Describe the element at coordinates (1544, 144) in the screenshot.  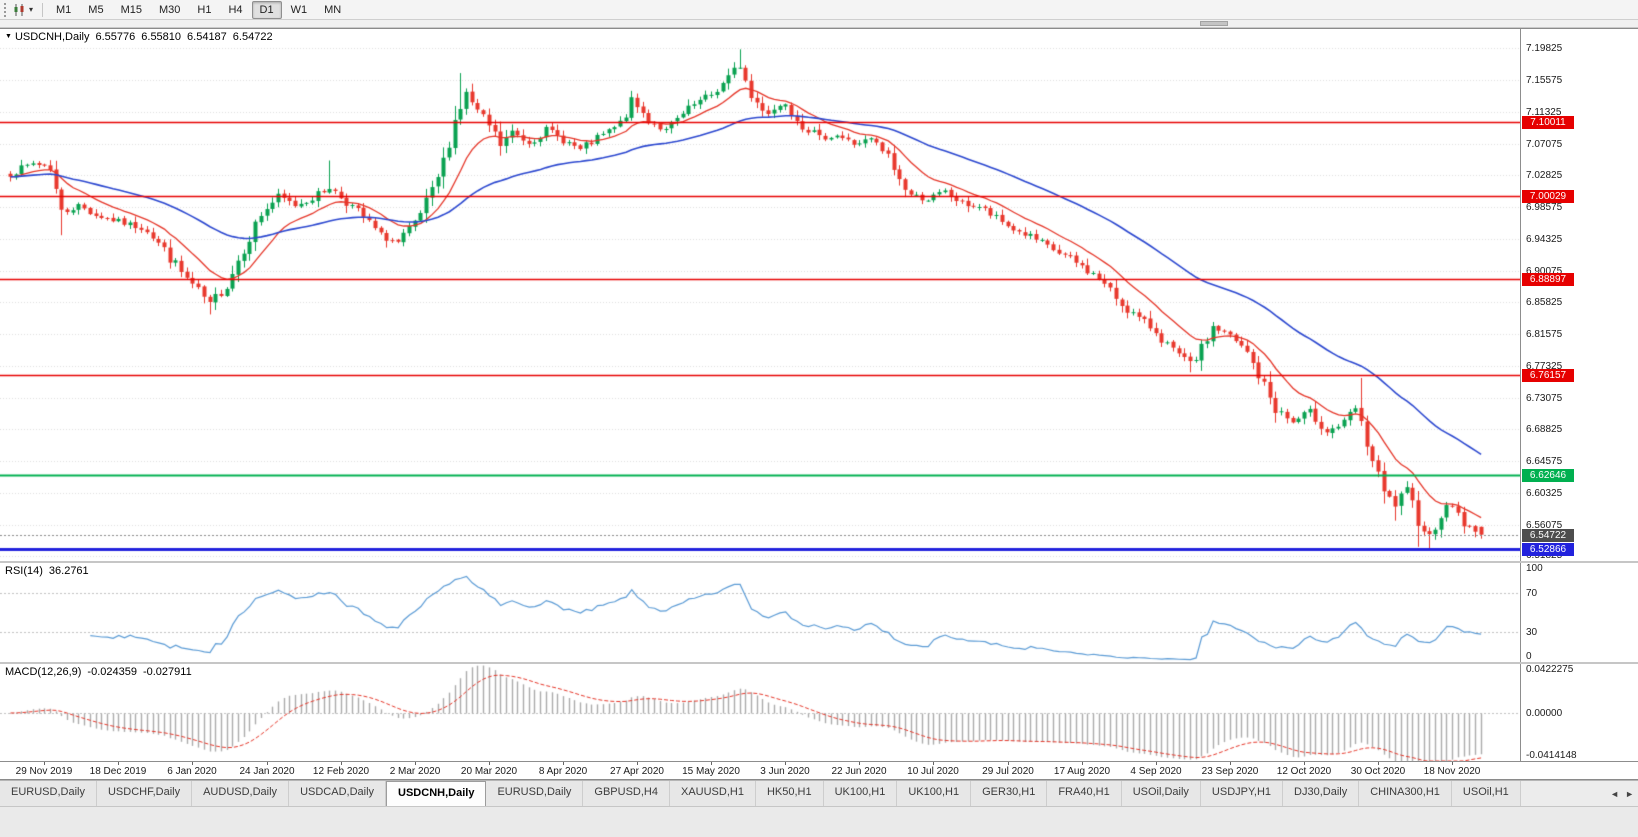
I see `price-tick-label: 7.07075` at that location.